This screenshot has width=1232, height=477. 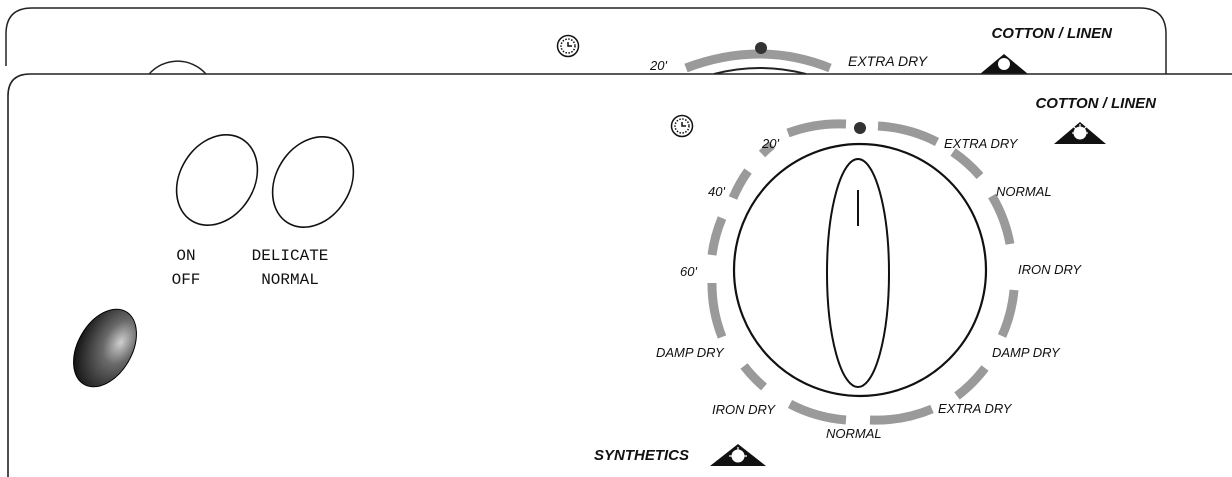 What do you see at coordinates (1080, 133) in the screenshot?
I see `sun-icon` at bounding box center [1080, 133].